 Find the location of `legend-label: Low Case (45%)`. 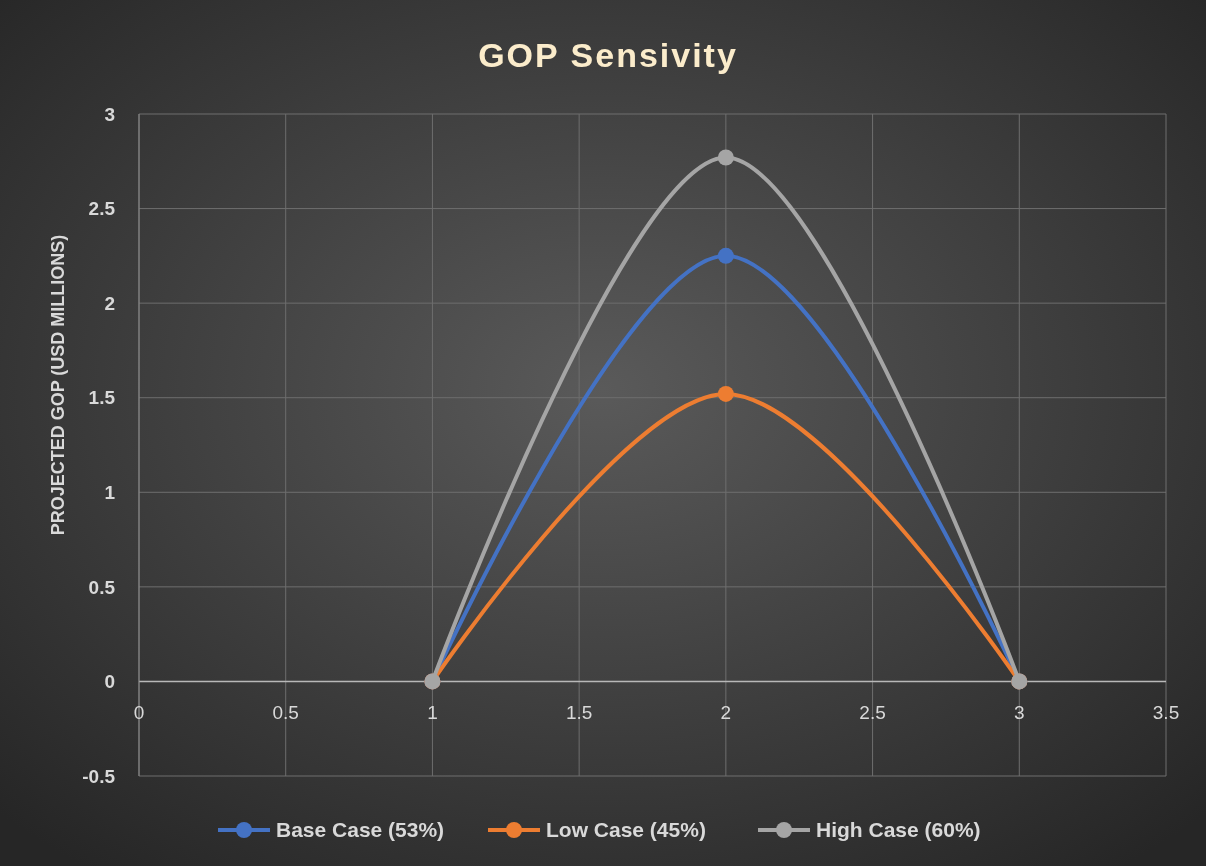

legend-label: Low Case (45%) is located at coordinates (626, 830).